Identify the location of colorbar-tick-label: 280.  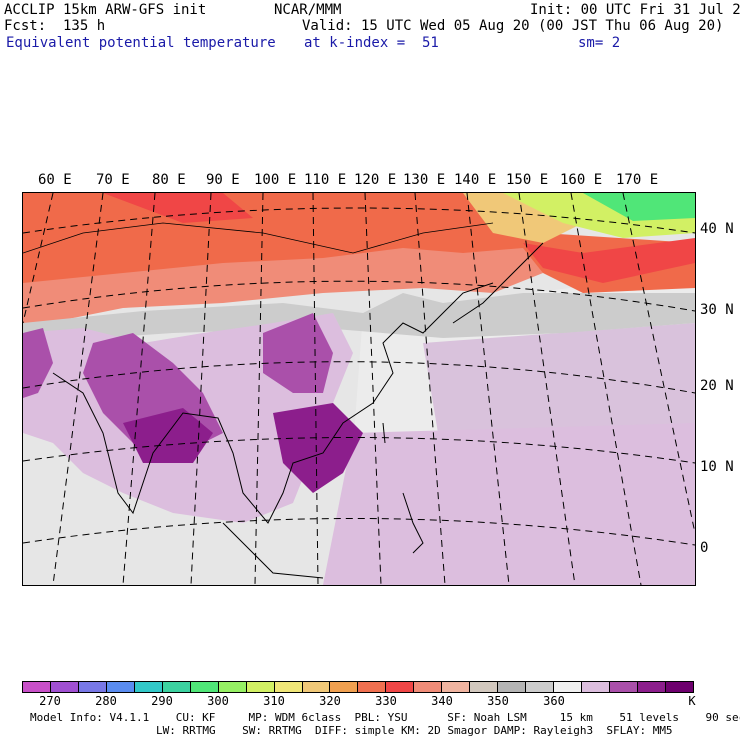
(106, 701).